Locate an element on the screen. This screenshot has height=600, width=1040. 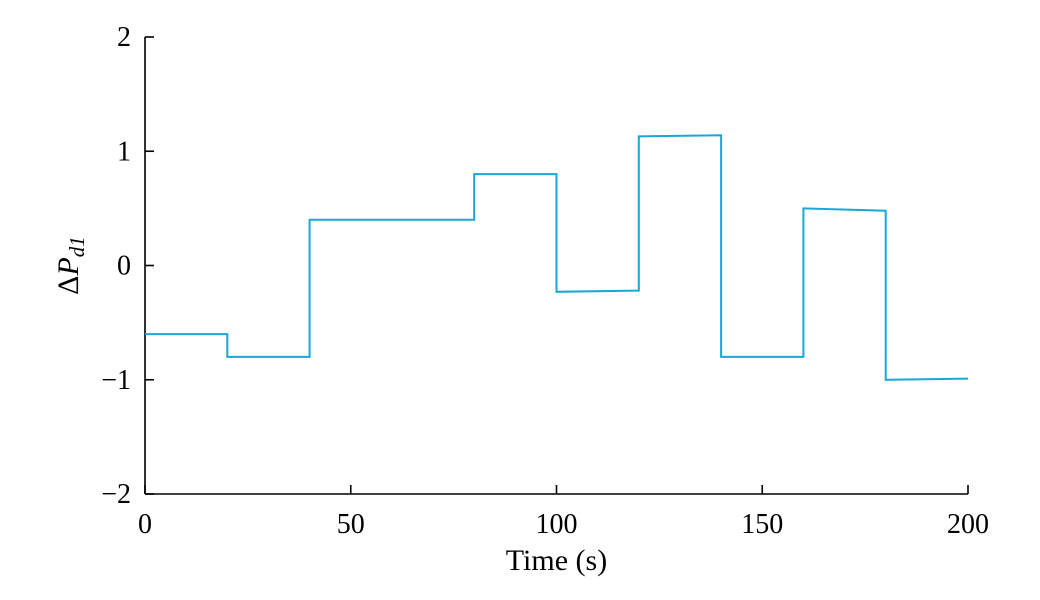
y-ticks: −2 −1 0 1 2 is located at coordinates (127, 266).